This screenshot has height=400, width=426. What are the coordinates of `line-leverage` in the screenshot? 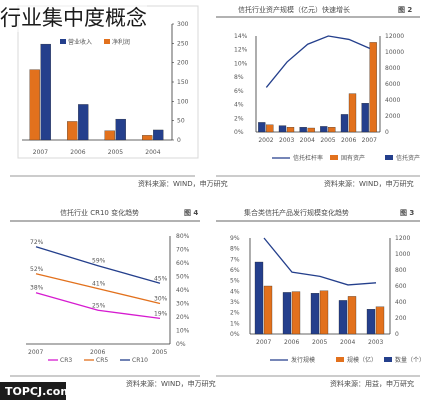 It's located at (317, 61).